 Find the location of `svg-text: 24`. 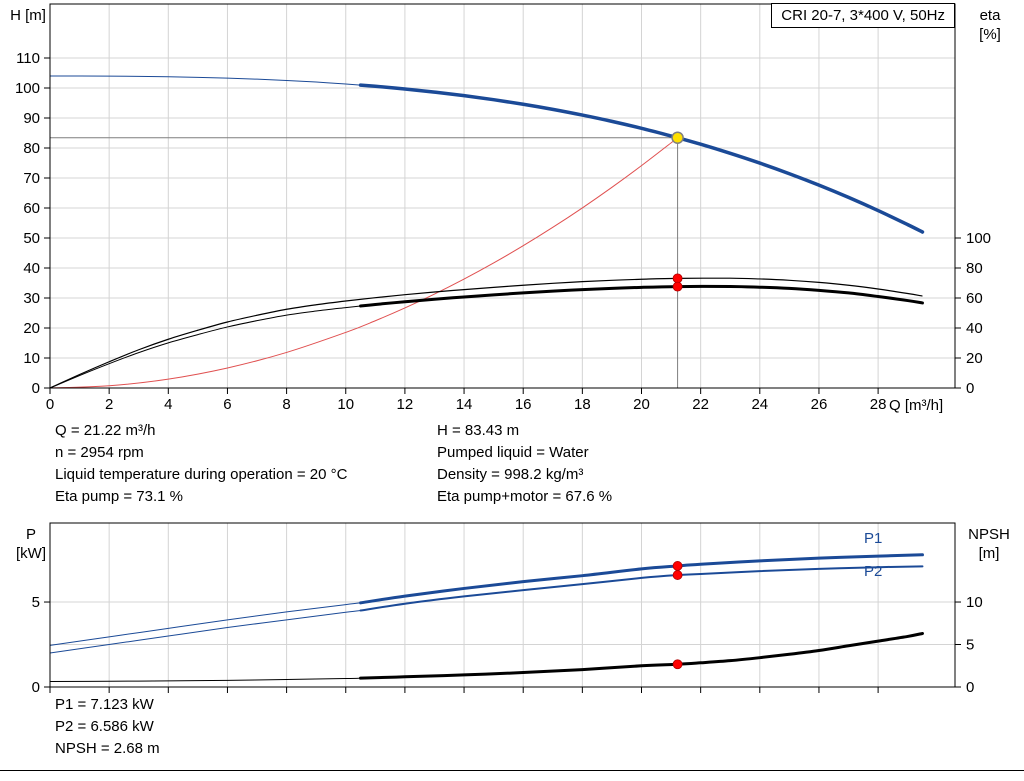

svg-text: 24 is located at coordinates (759, 404).